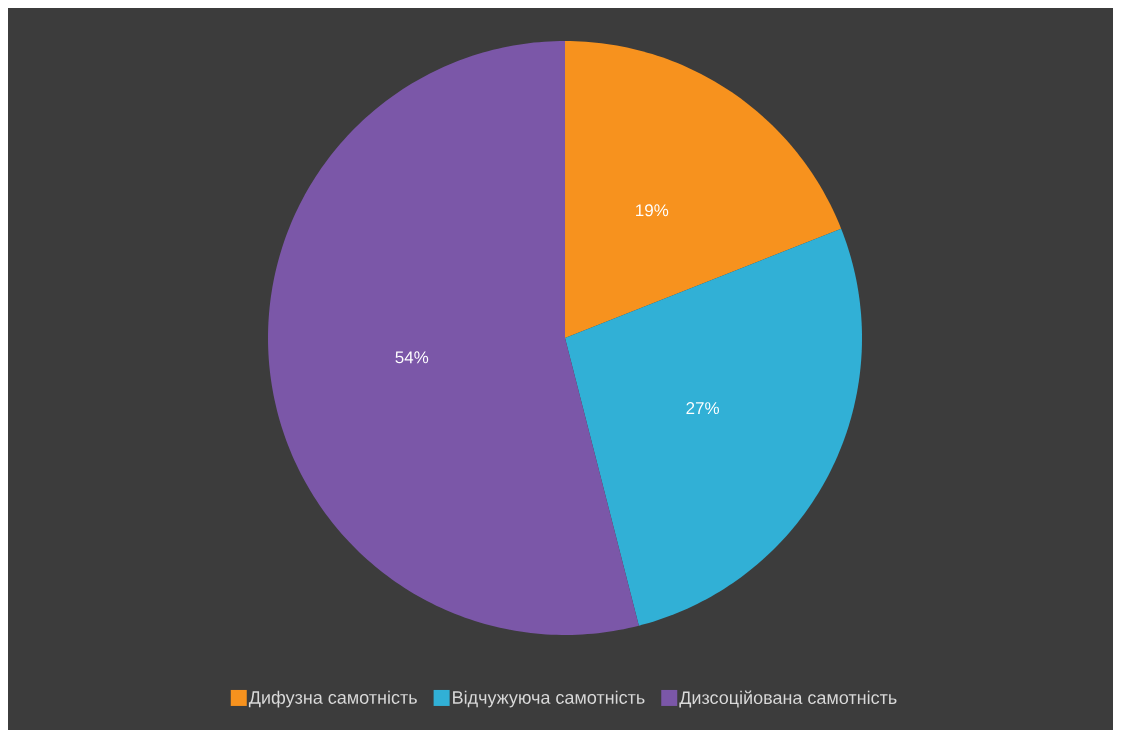 This screenshot has width=1121, height=738. Describe the element at coordinates (703, 408) in the screenshot. I see `data-label: 27%` at that location.